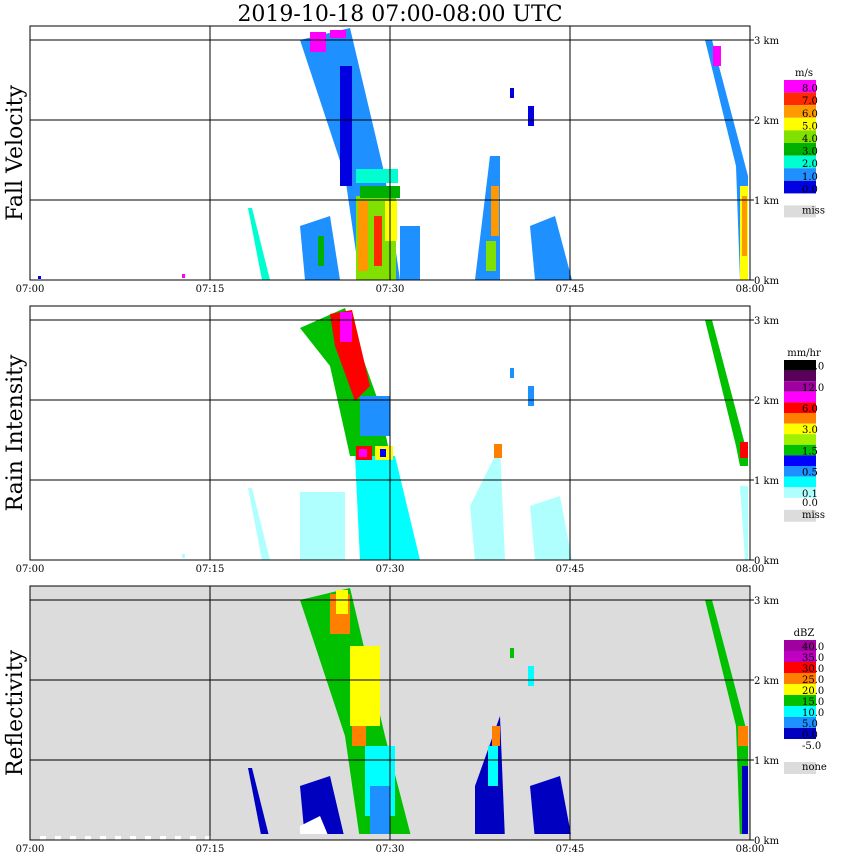 The width and height of the screenshot is (850, 868). What do you see at coordinates (813, 515) in the screenshot?
I see `legend-miss-label: miss` at bounding box center [813, 515].